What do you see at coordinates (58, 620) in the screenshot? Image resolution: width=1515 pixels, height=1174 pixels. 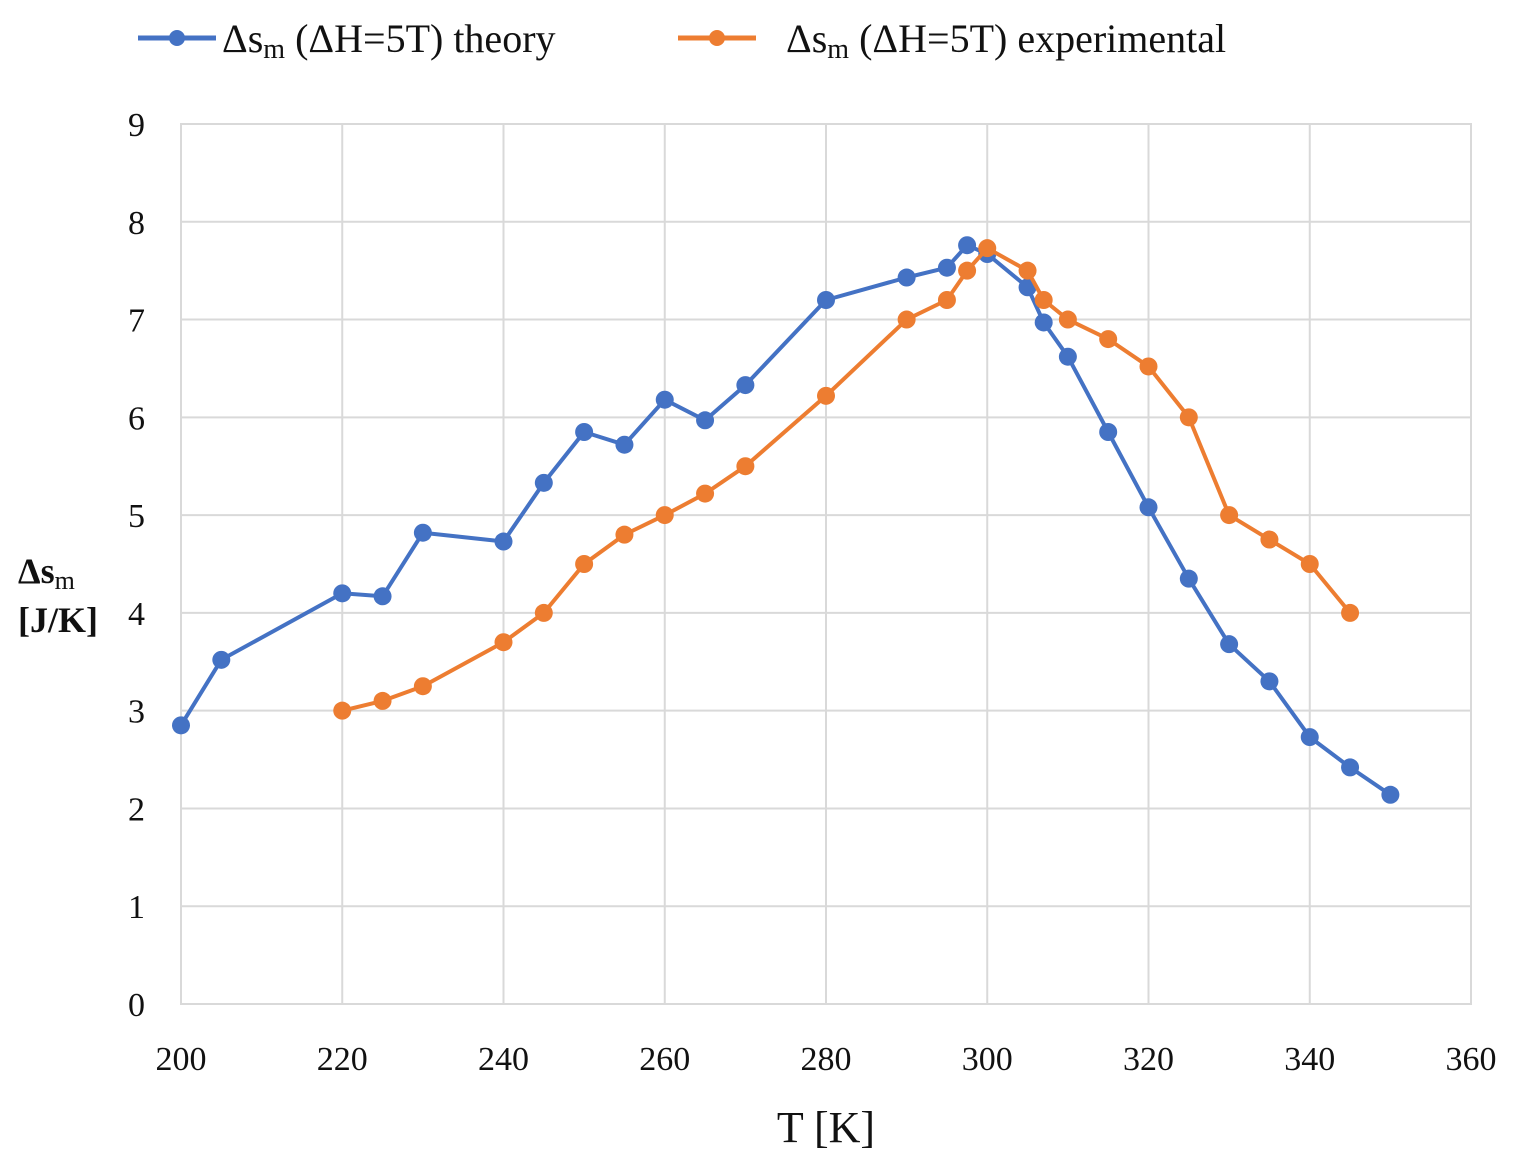 I see `y-axis-unit: [J/K]` at bounding box center [58, 620].